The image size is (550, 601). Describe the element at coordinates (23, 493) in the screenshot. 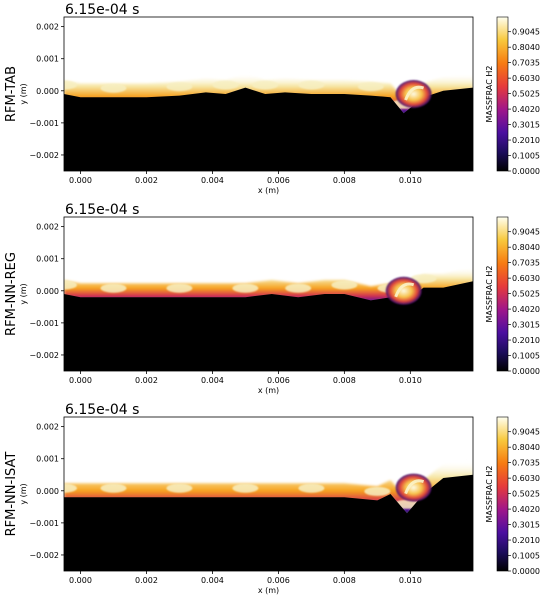

I see `y-axis-label: y (m)` at that location.